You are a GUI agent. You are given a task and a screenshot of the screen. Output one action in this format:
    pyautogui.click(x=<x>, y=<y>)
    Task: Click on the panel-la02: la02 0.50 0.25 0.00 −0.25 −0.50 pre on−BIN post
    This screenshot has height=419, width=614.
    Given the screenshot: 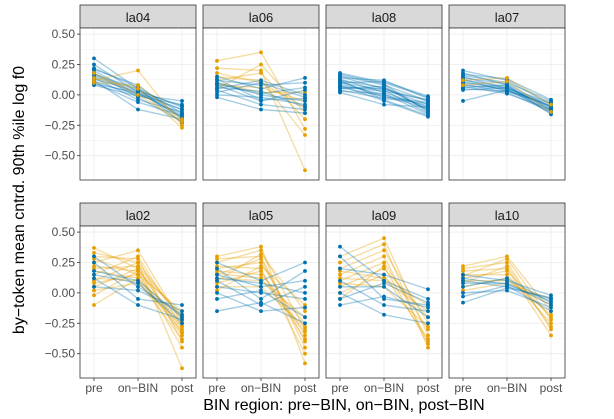 What is the action you would take?
    pyautogui.click(x=121, y=298)
    